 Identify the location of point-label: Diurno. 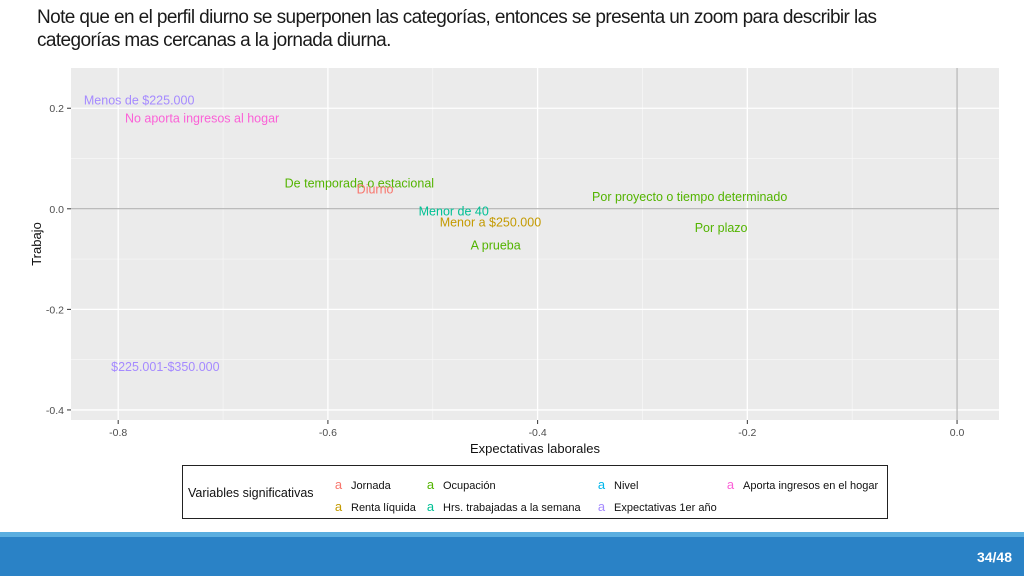
(375, 190).